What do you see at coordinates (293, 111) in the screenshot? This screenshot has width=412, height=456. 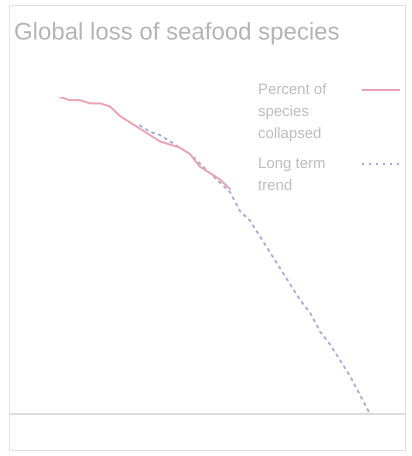 I see `legend-label: Percent of species collapsed` at bounding box center [293, 111].